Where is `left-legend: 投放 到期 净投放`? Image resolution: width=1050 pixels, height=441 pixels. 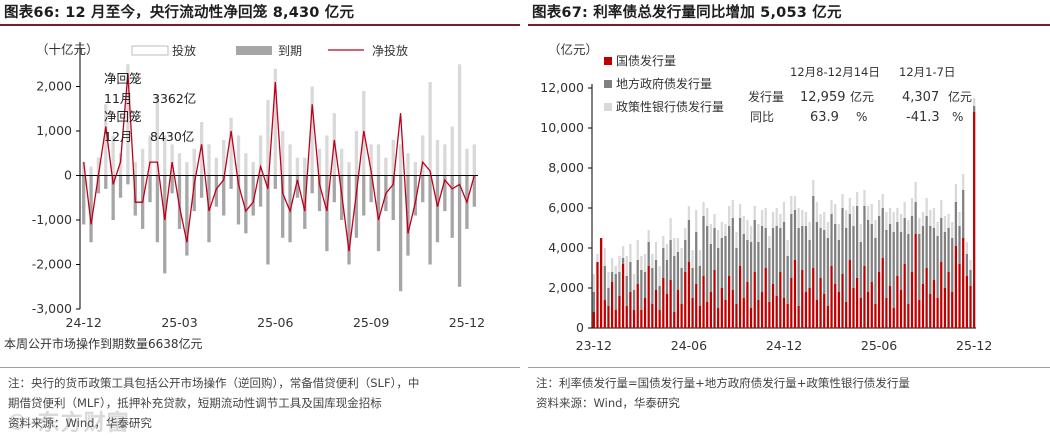
left-legend: 投放 到期 净投放 is located at coordinates (269, 50).